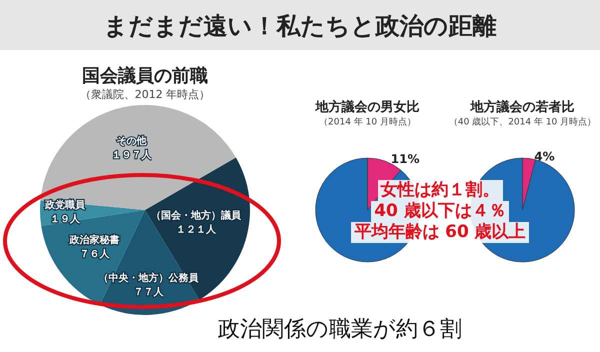  I want to click on text: まだまだ遠い！私たちと政治の距離, so click(300, 26).